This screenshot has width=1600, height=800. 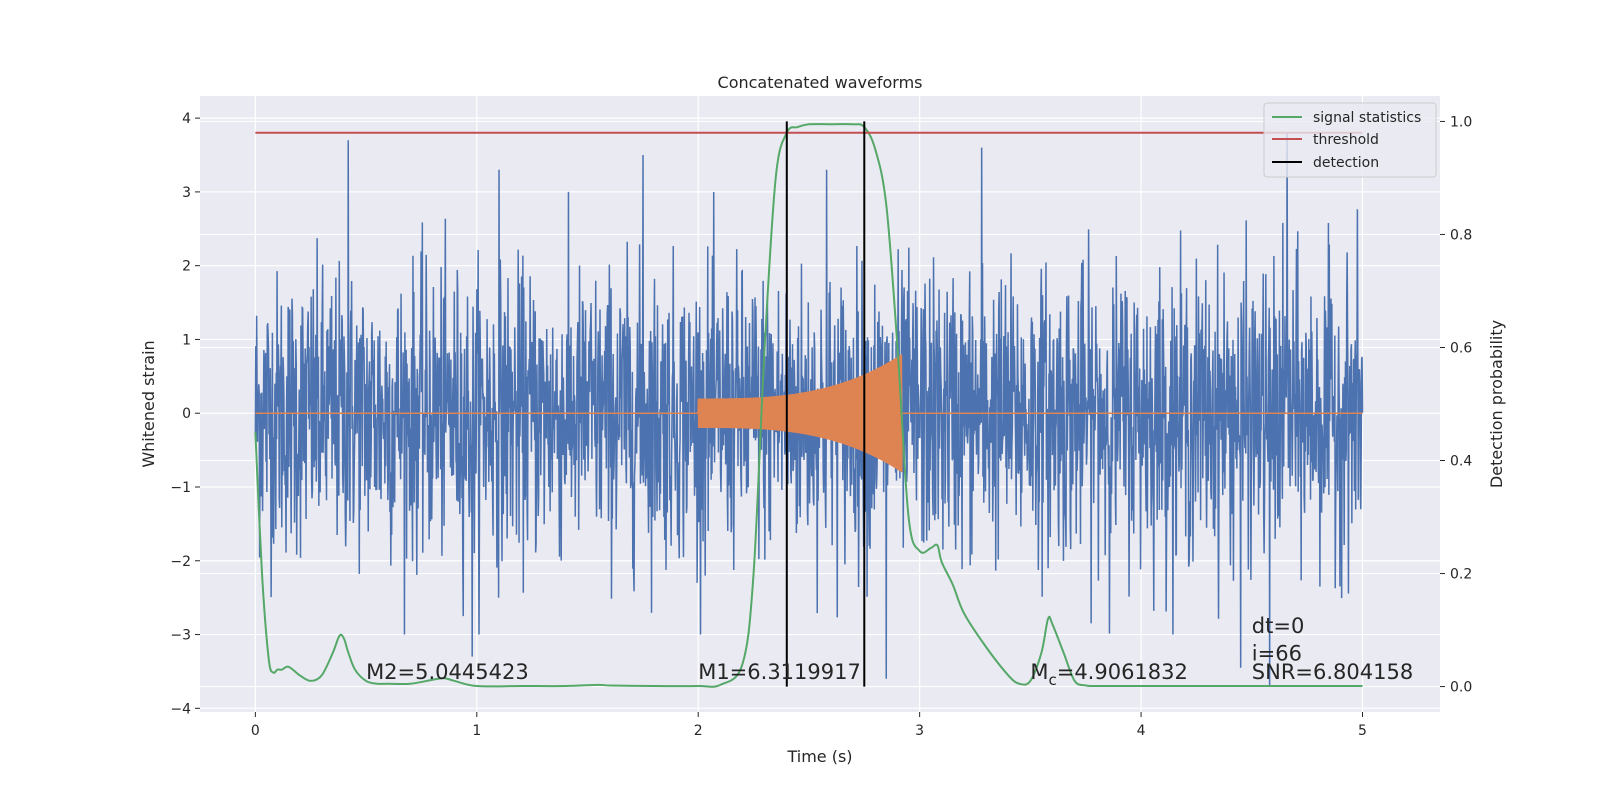 What do you see at coordinates (1109, 674) in the screenshot?
I see `annotation-mc: Mc=4.9061832` at bounding box center [1109, 674].